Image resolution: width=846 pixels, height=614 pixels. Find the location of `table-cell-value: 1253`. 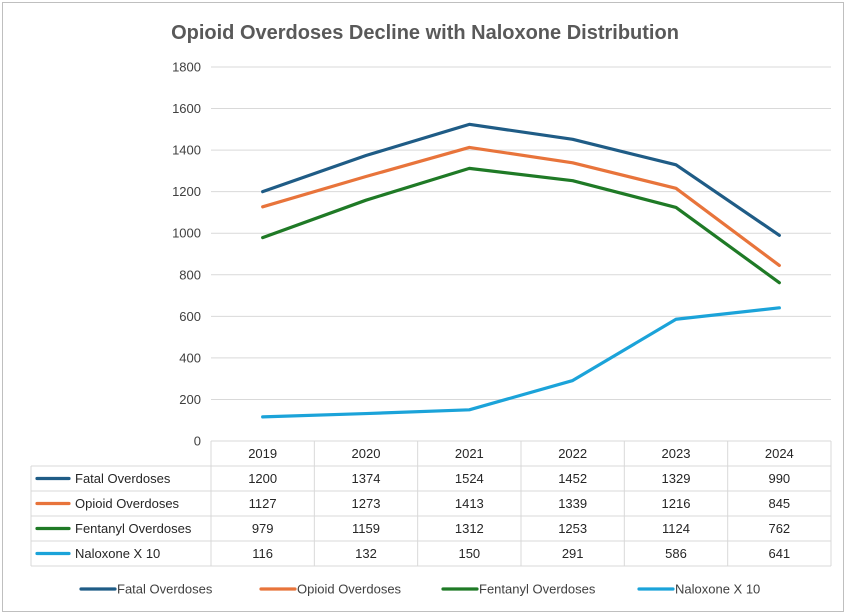

table-cell-value: 1253 is located at coordinates (572, 528).